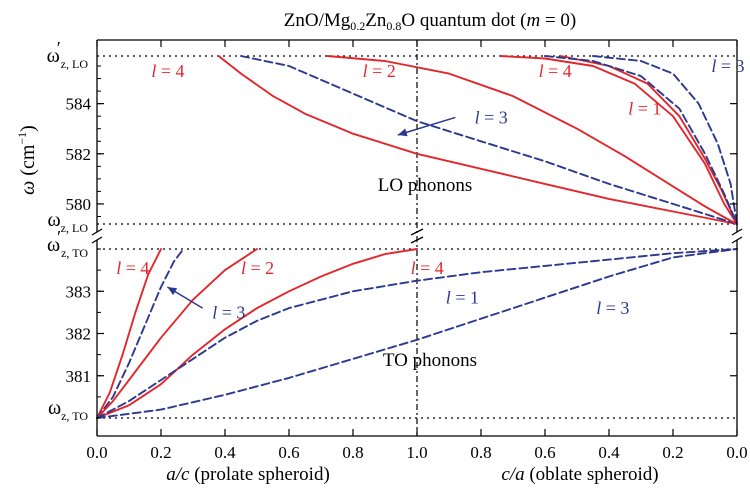  I want to click on x-tick-label-5: 1.0, so click(416, 452).